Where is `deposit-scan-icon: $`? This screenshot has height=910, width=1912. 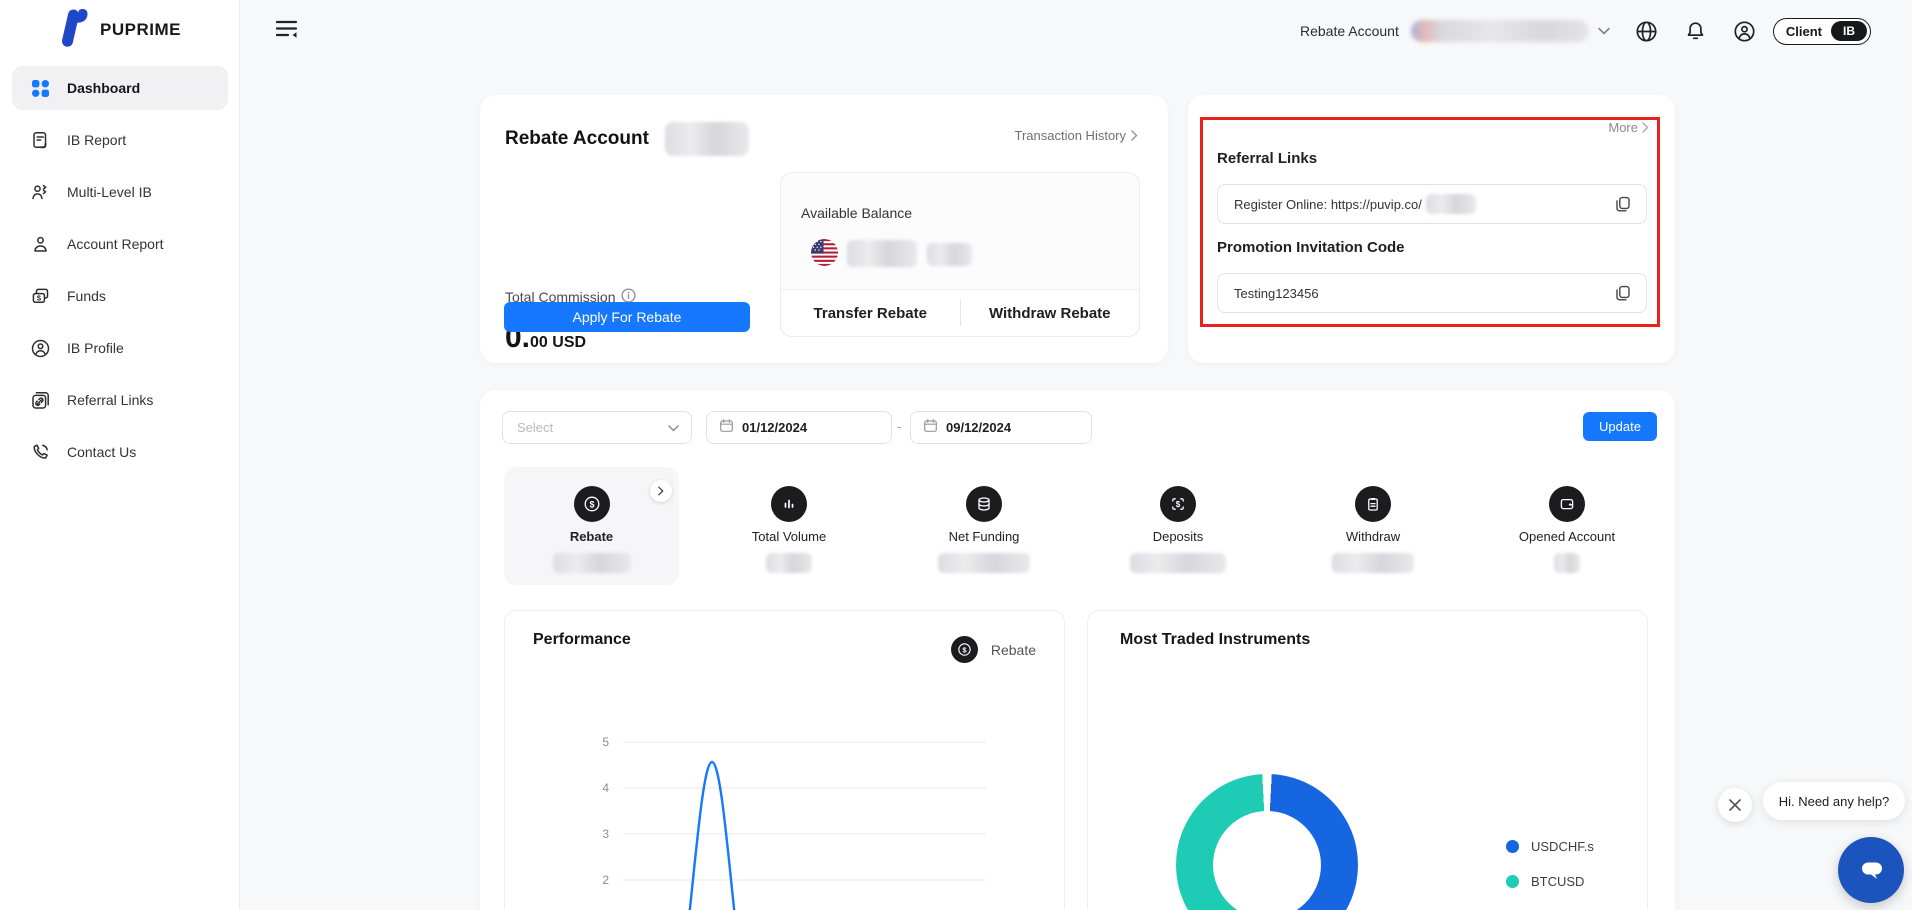 deposit-scan-icon: $ is located at coordinates (1178, 504).